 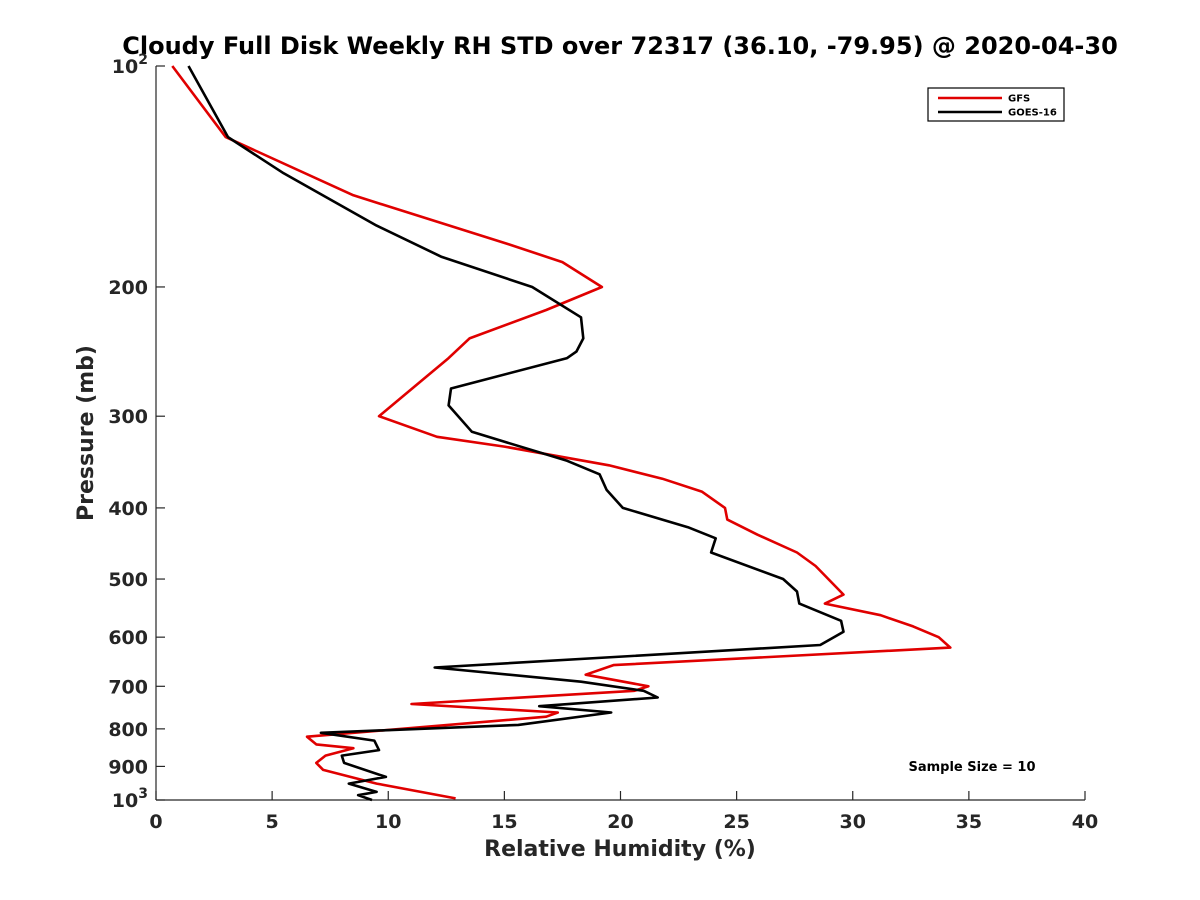 What do you see at coordinates (155, 822) in the screenshot?
I see `x-tick-label: 0` at bounding box center [155, 822].